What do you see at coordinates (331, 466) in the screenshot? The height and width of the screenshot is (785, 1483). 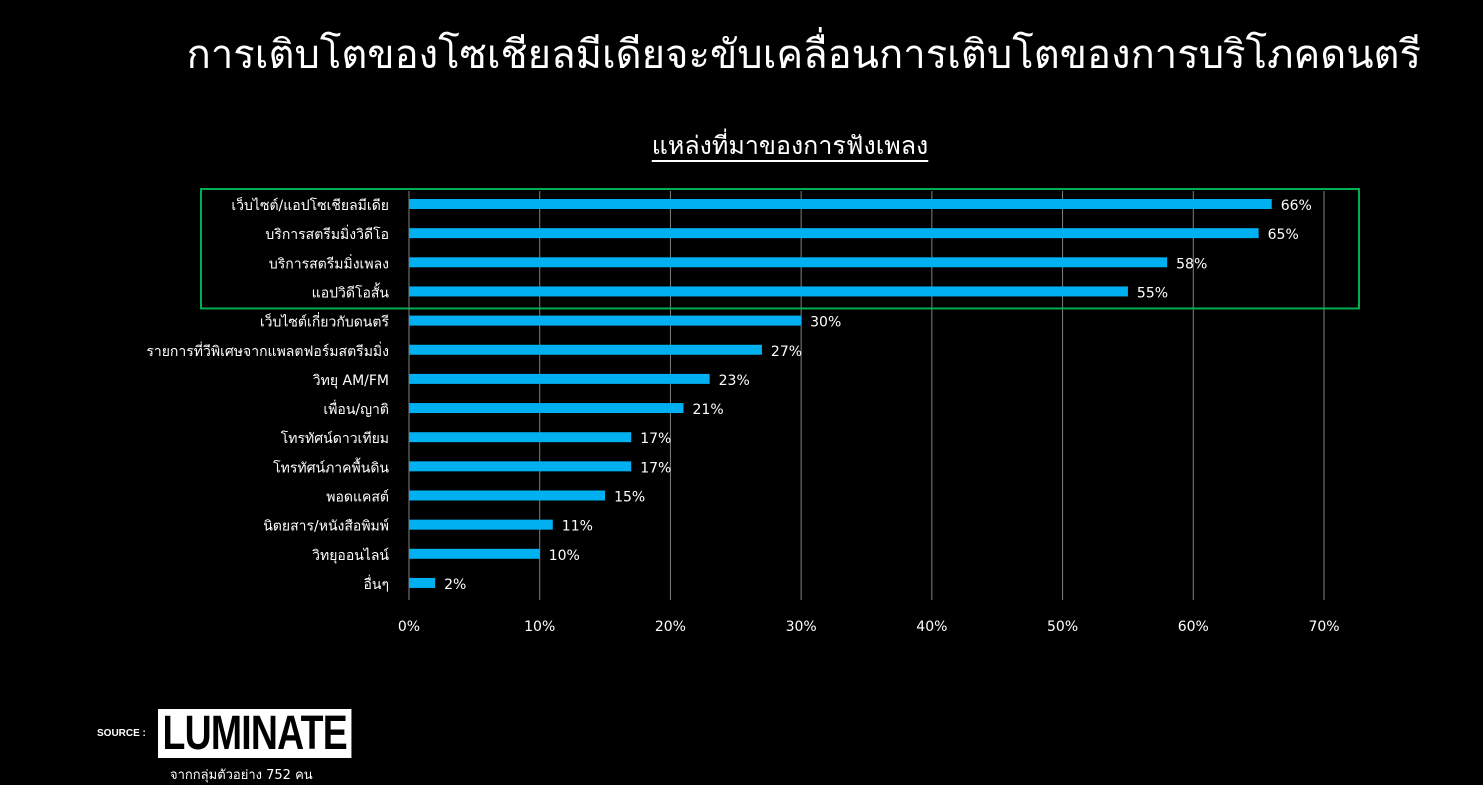 I see `category-label-9: โทรทัศน์ภาคพื้นดิน` at bounding box center [331, 466].